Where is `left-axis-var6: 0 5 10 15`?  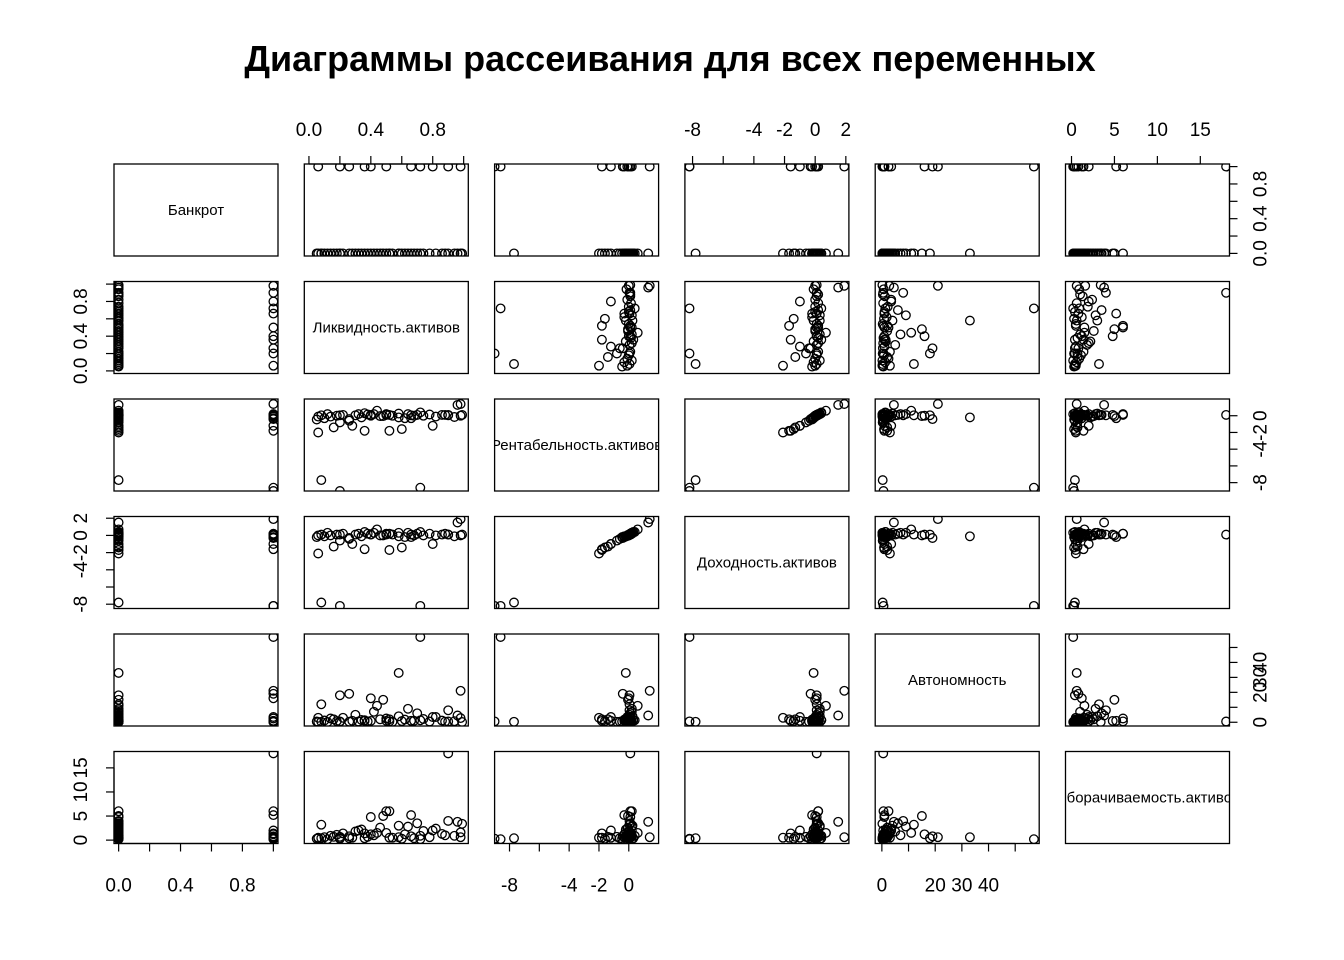
left-axis-var6: 0 5 10 15 is located at coordinates (93, 801).